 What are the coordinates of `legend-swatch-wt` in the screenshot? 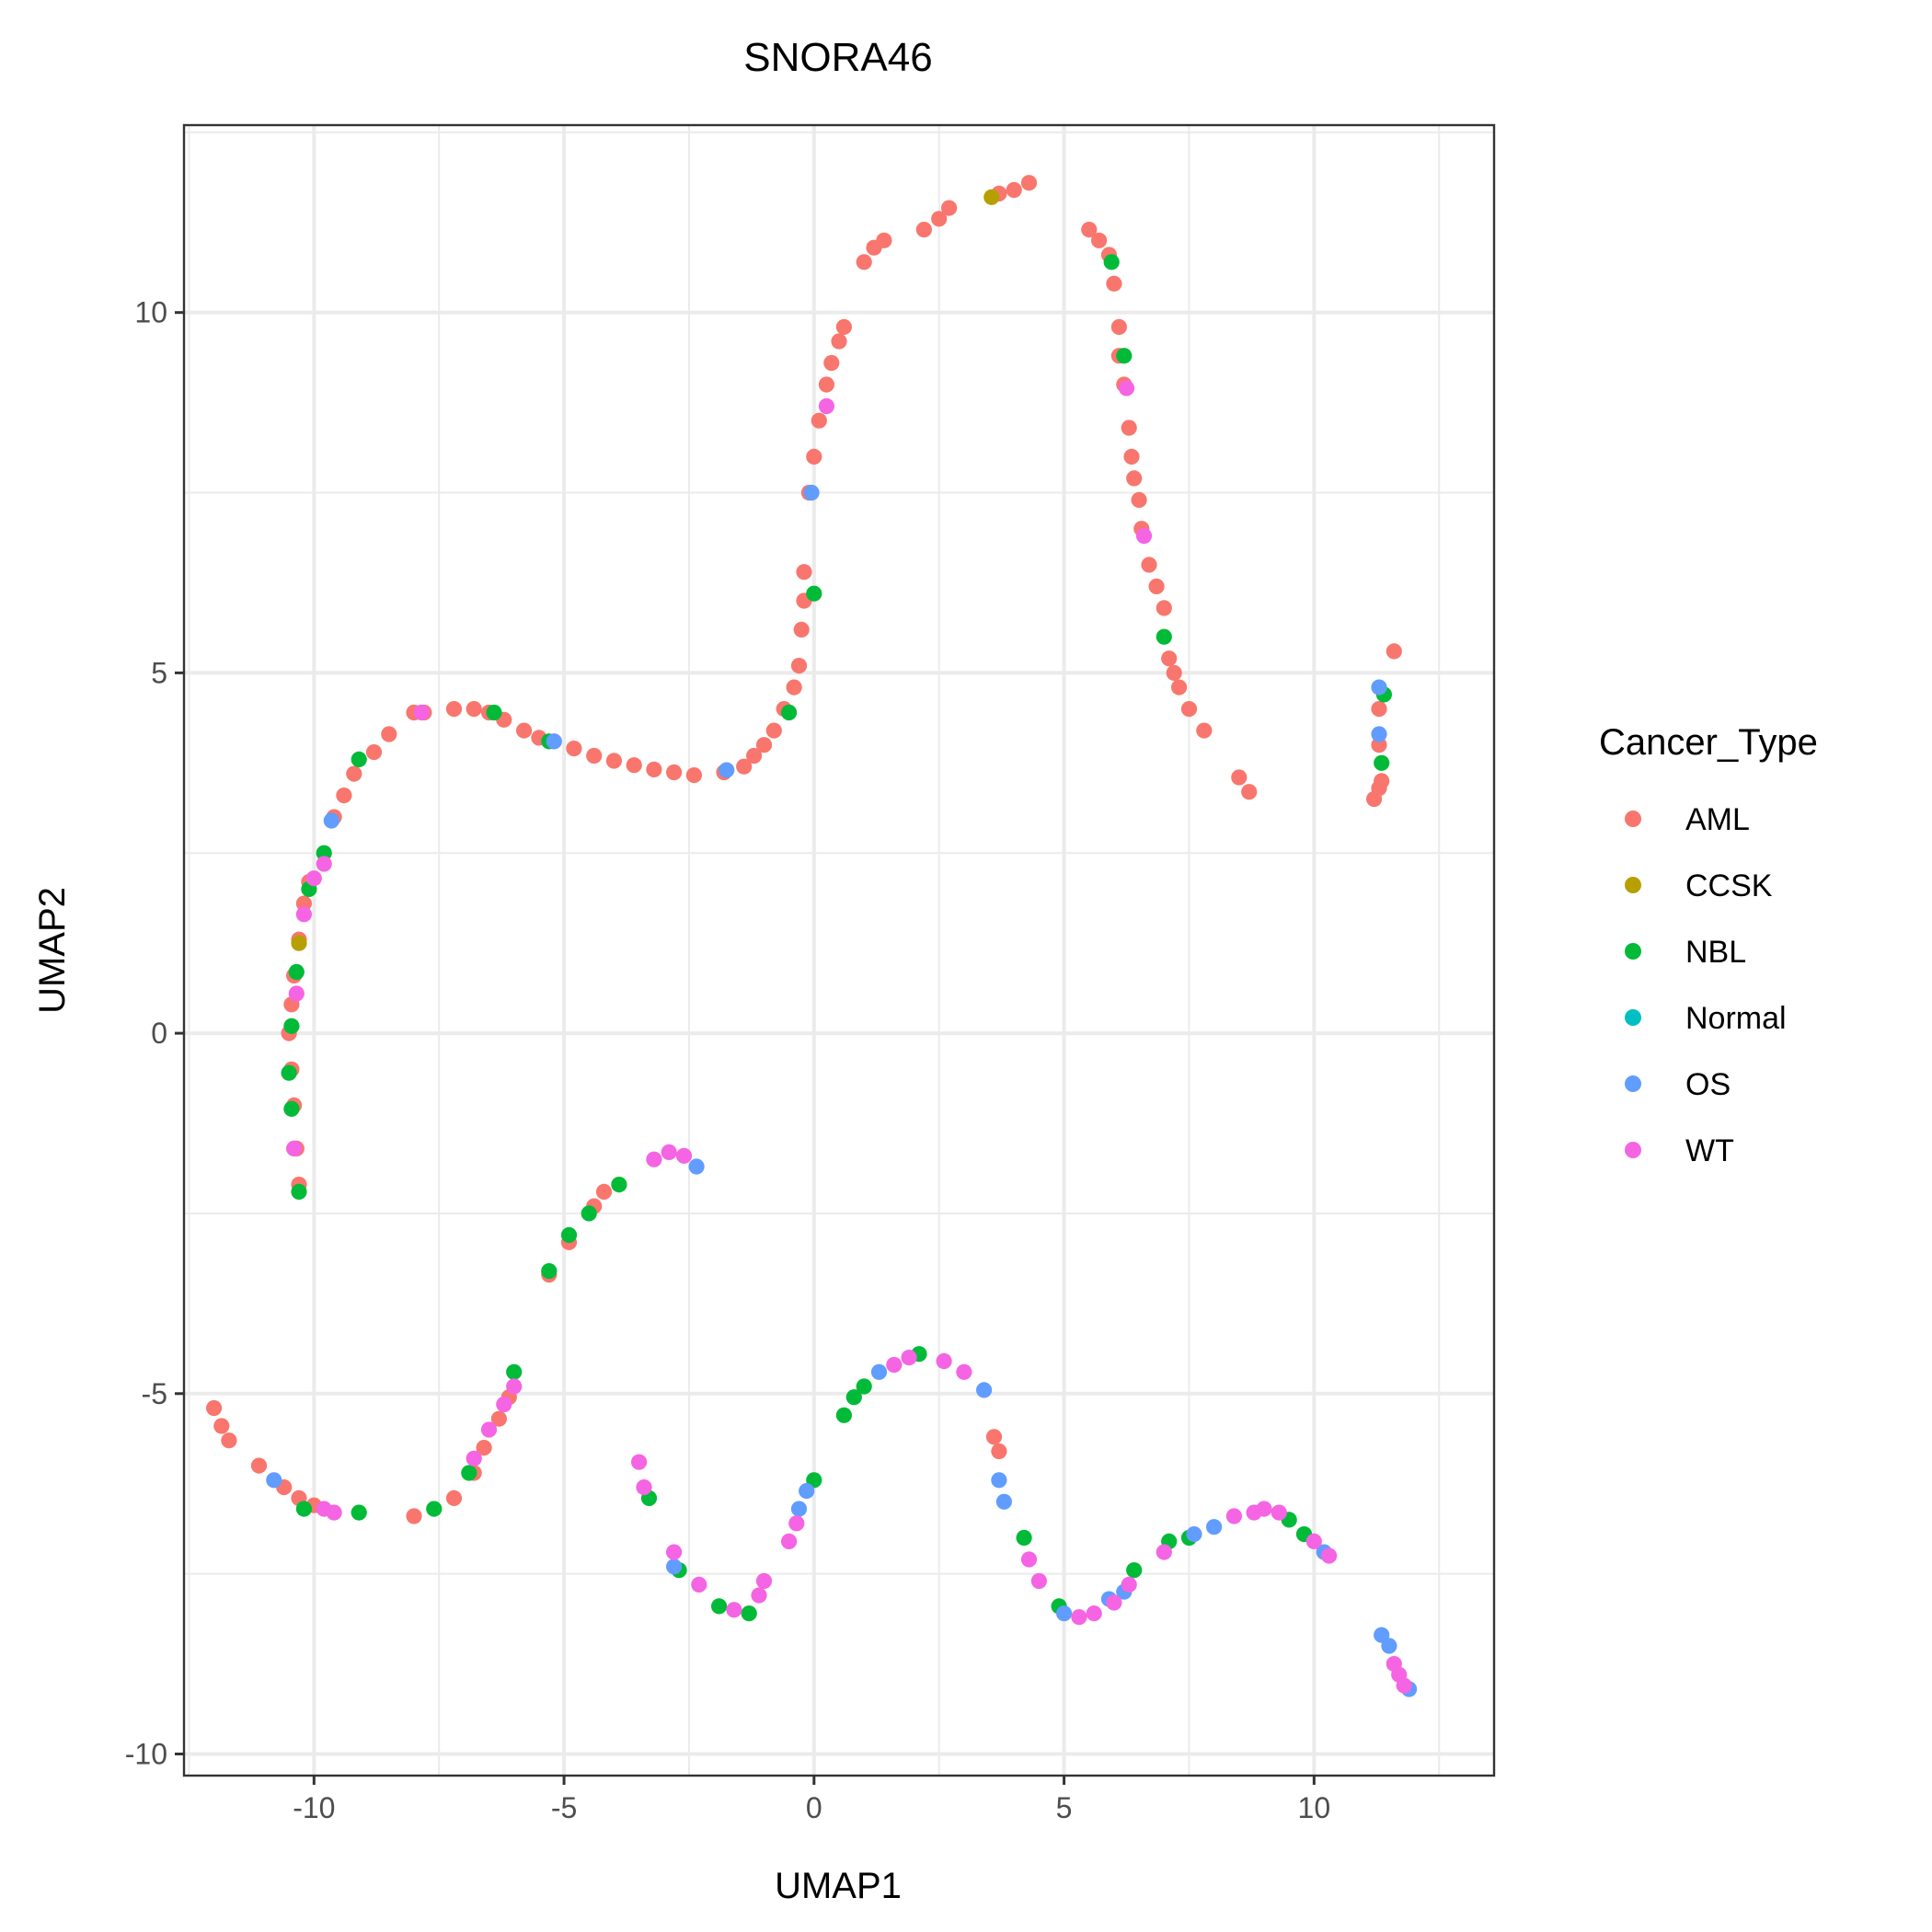 It's located at (1633, 1150).